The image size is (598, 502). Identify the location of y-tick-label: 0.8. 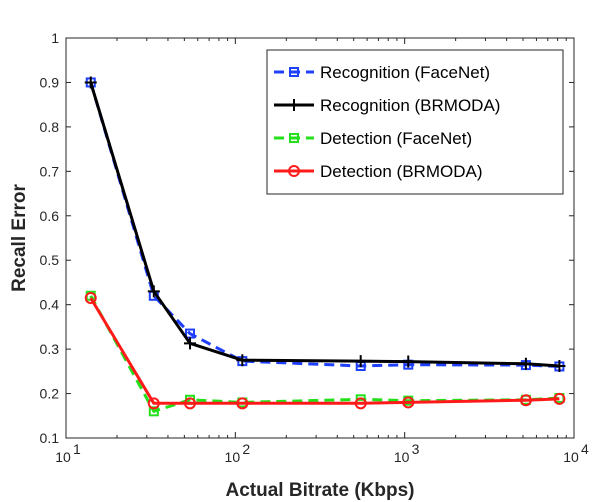
(50, 127).